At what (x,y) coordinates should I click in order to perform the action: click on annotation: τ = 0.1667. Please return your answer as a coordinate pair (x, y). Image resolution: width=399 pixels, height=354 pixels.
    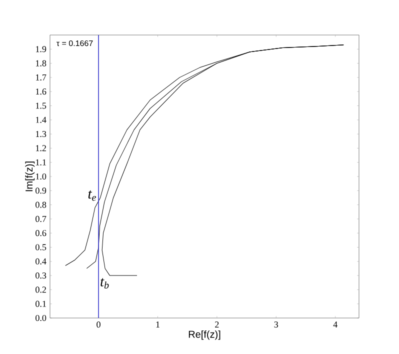
    Looking at the image, I should click on (74, 43).